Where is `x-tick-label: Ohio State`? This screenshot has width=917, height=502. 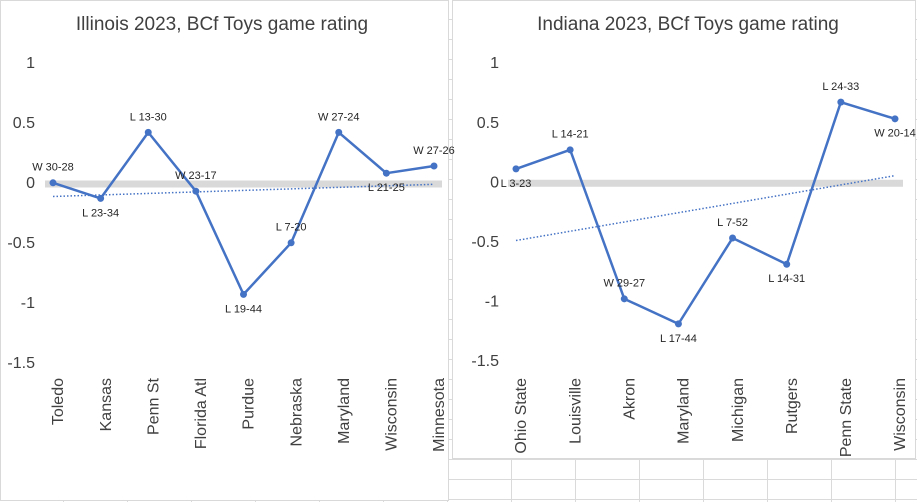
x-tick-label: Ohio State is located at coordinates (521, 416).